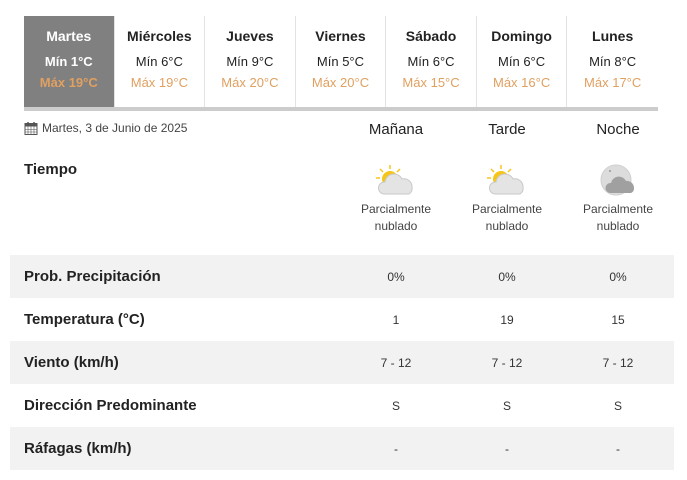  Describe the element at coordinates (78, 448) in the screenshot. I see `row-label: Ráfagas (km/h)` at that location.